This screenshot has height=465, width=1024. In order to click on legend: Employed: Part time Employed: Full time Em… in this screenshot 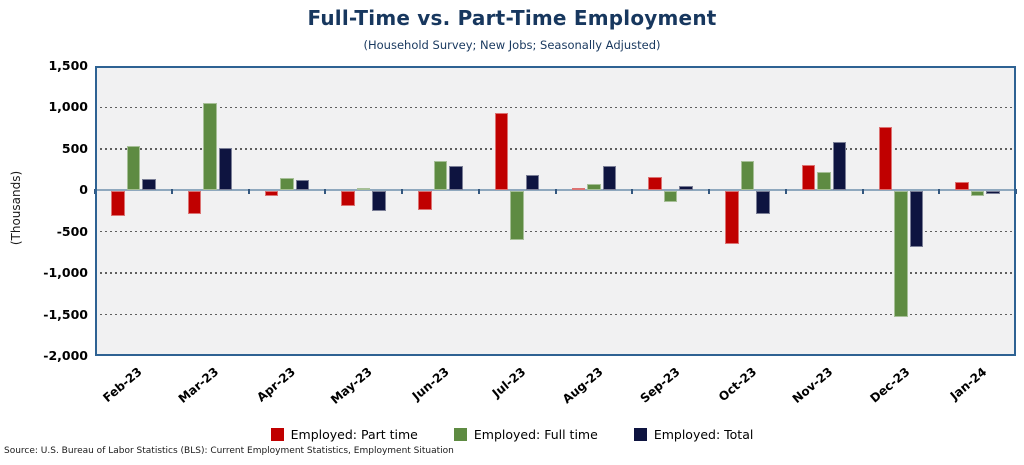, I will do `click(512, 434)`.